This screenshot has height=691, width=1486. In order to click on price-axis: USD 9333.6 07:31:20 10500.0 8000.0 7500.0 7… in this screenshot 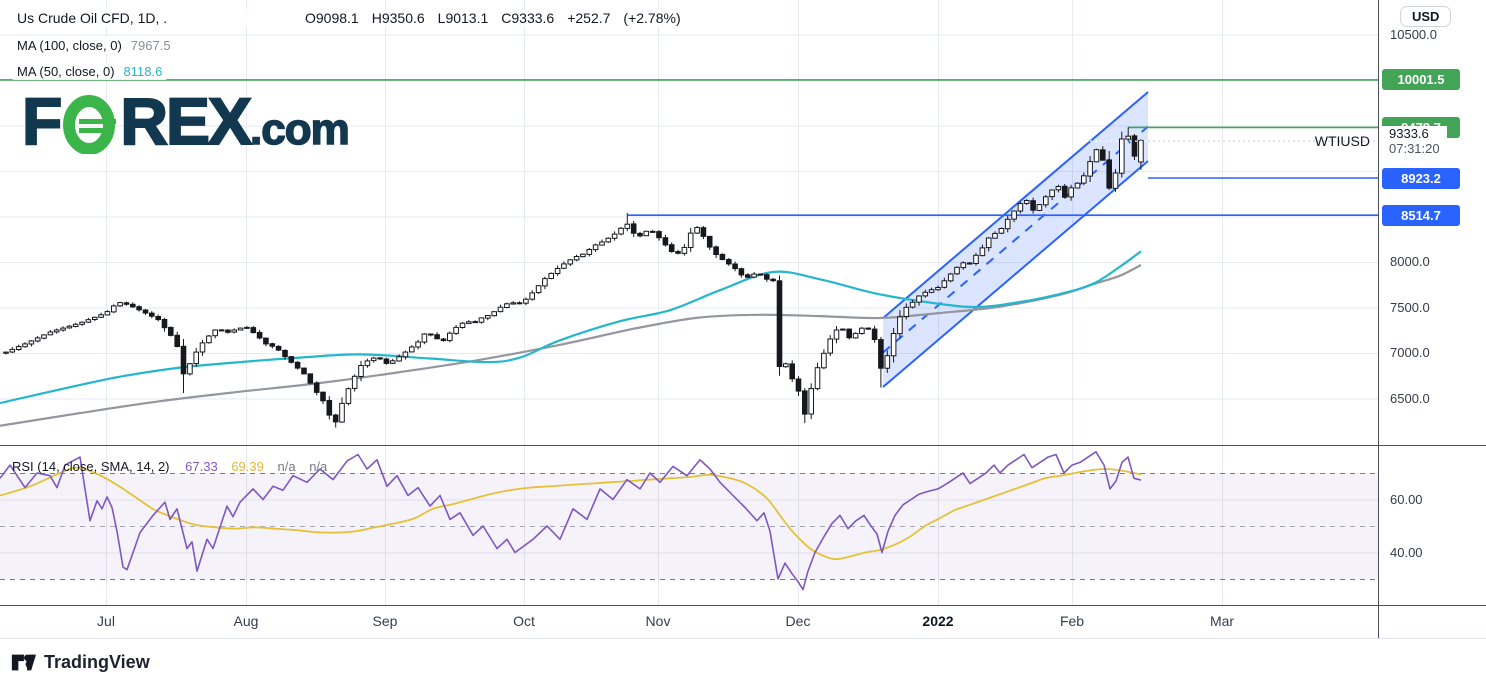, I will do `click(1432, 302)`.